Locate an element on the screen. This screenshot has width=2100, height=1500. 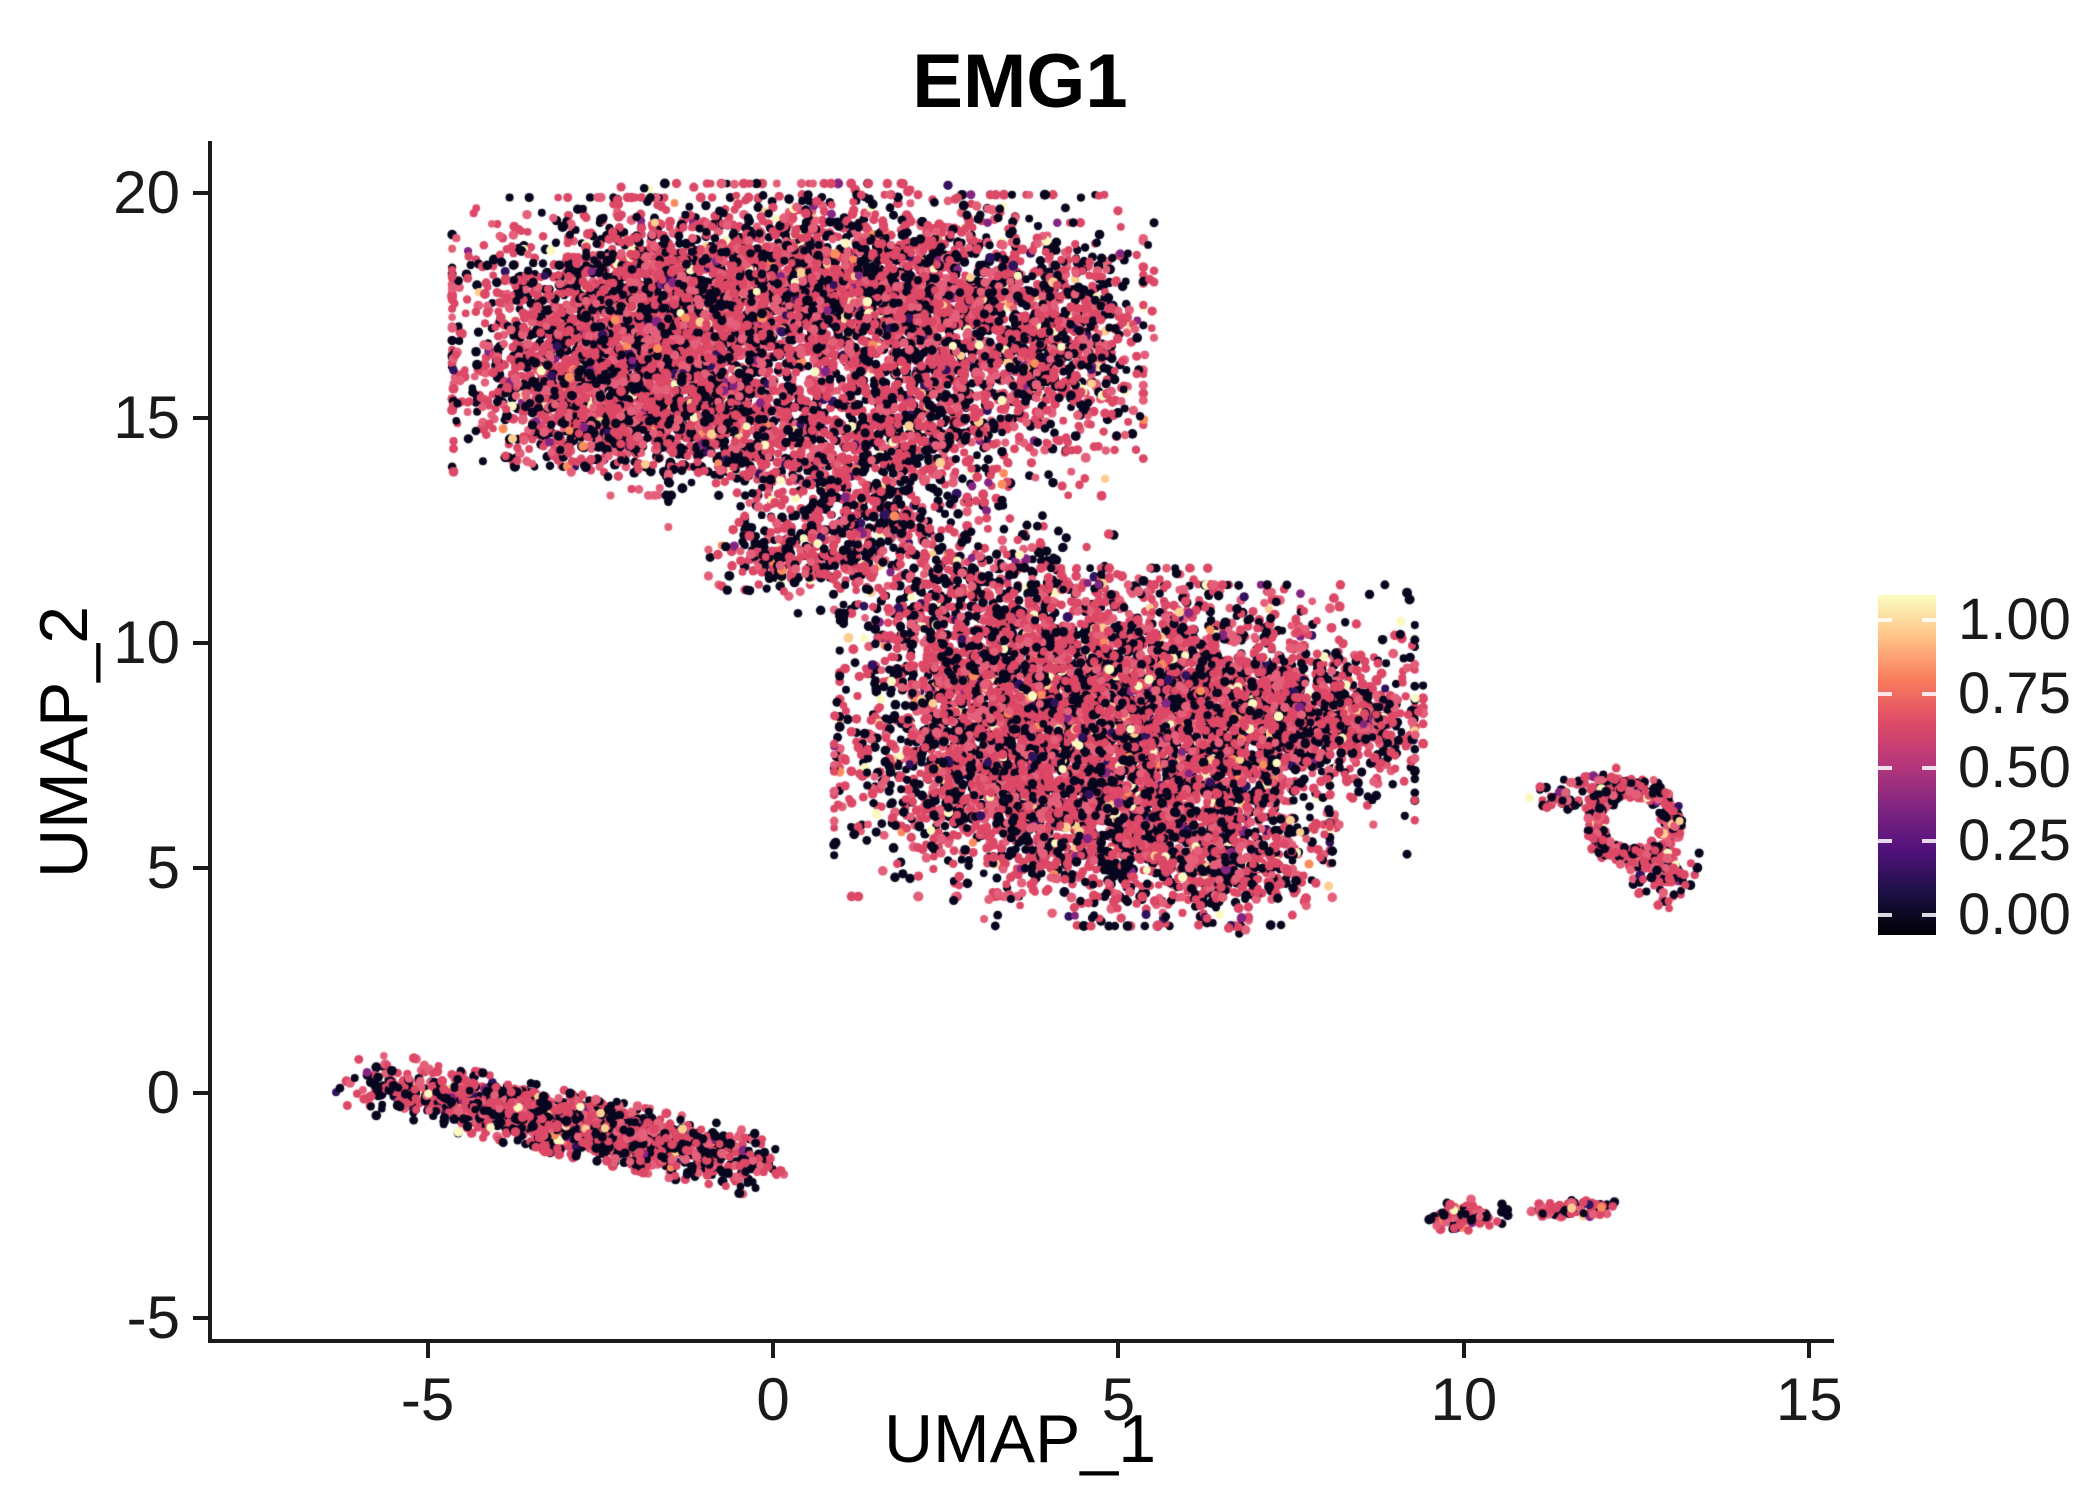
y-axis-line is located at coordinates (210, 742).